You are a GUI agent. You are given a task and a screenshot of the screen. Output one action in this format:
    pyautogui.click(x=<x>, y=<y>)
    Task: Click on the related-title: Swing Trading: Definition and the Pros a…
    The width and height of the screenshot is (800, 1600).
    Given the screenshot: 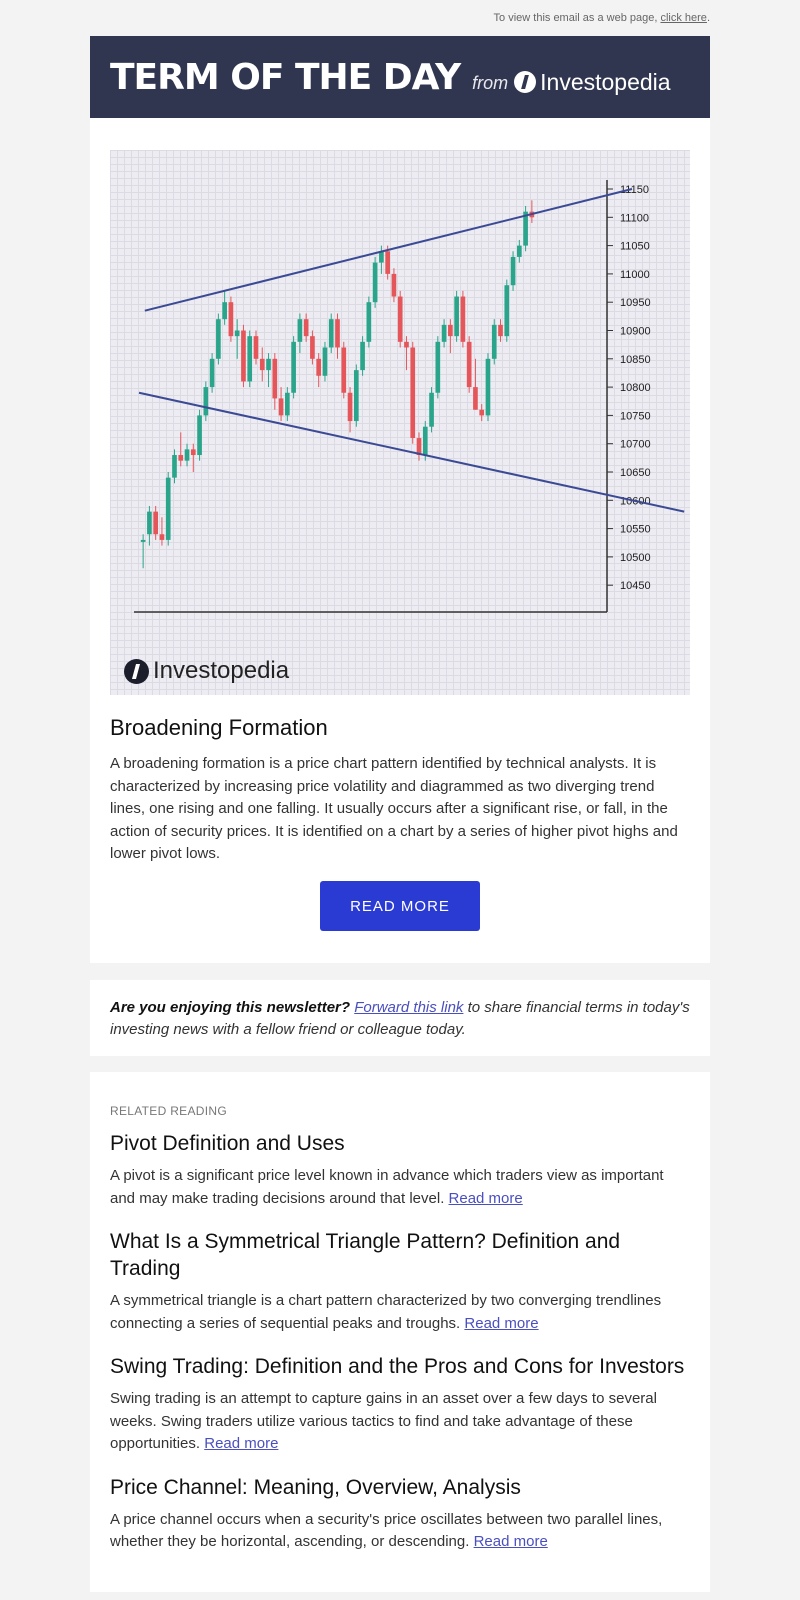 What is the action you would take?
    pyautogui.click(x=397, y=1366)
    